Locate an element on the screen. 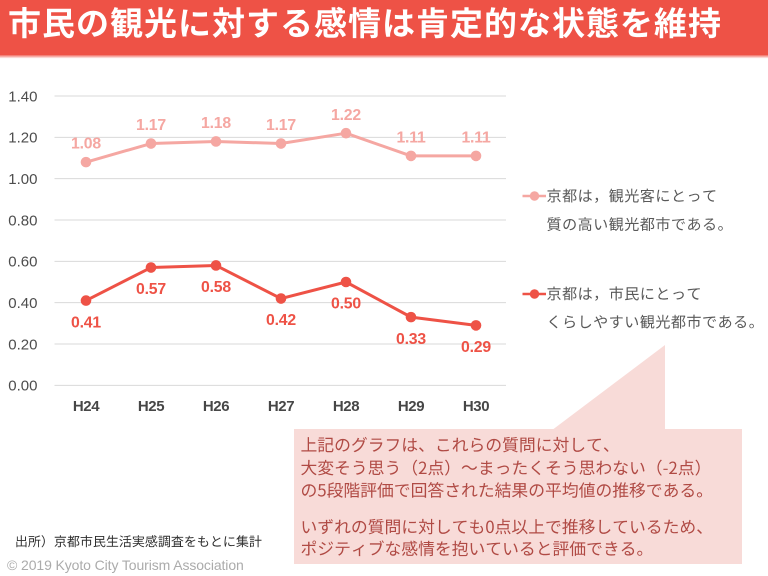  svg-text: 0.58 is located at coordinates (216, 287).